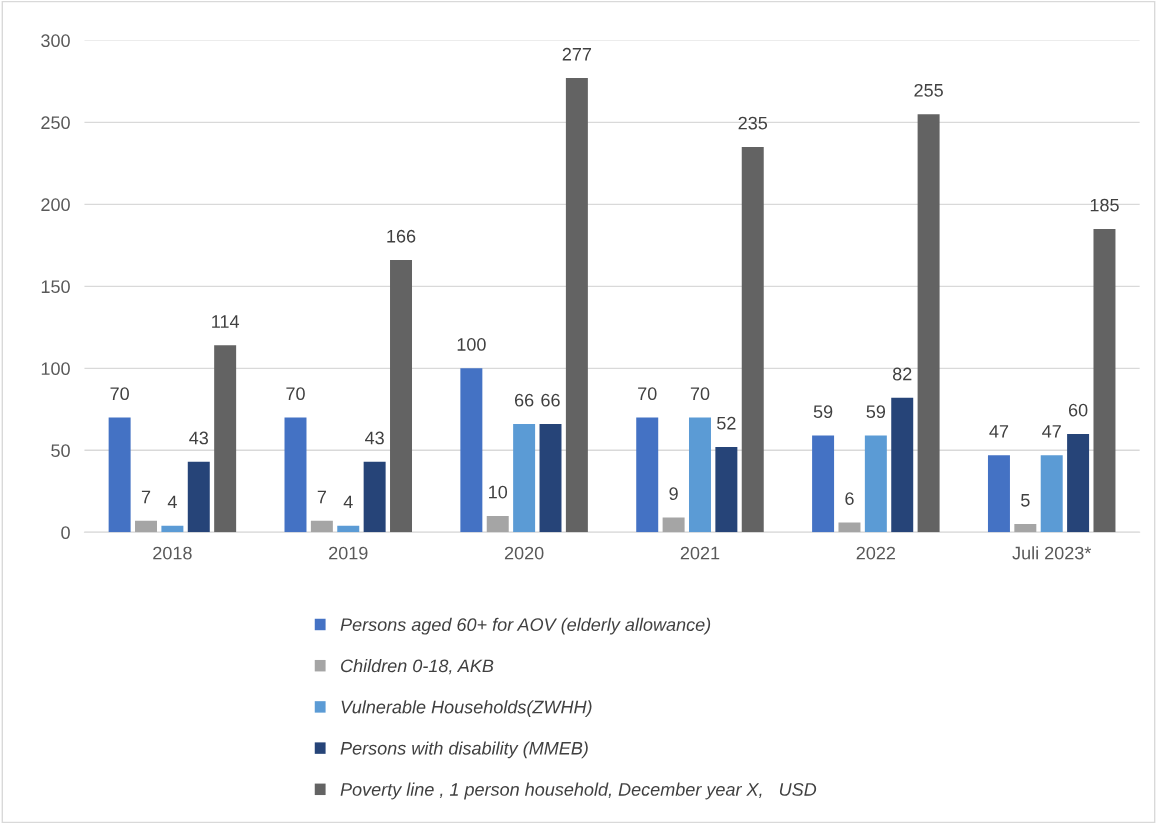 The image size is (1157, 824). Describe the element at coordinates (55, 369) in the screenshot. I see `y-tick-label: 100` at that location.